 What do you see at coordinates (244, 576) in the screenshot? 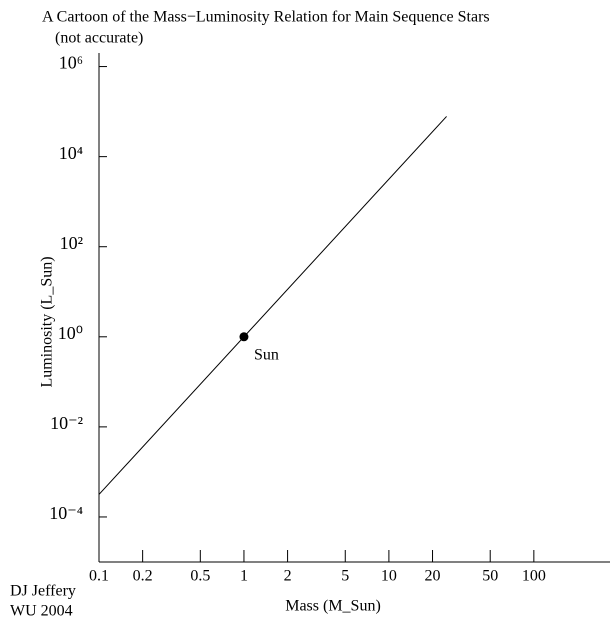
I see `x-tick-label: 1` at bounding box center [244, 576].